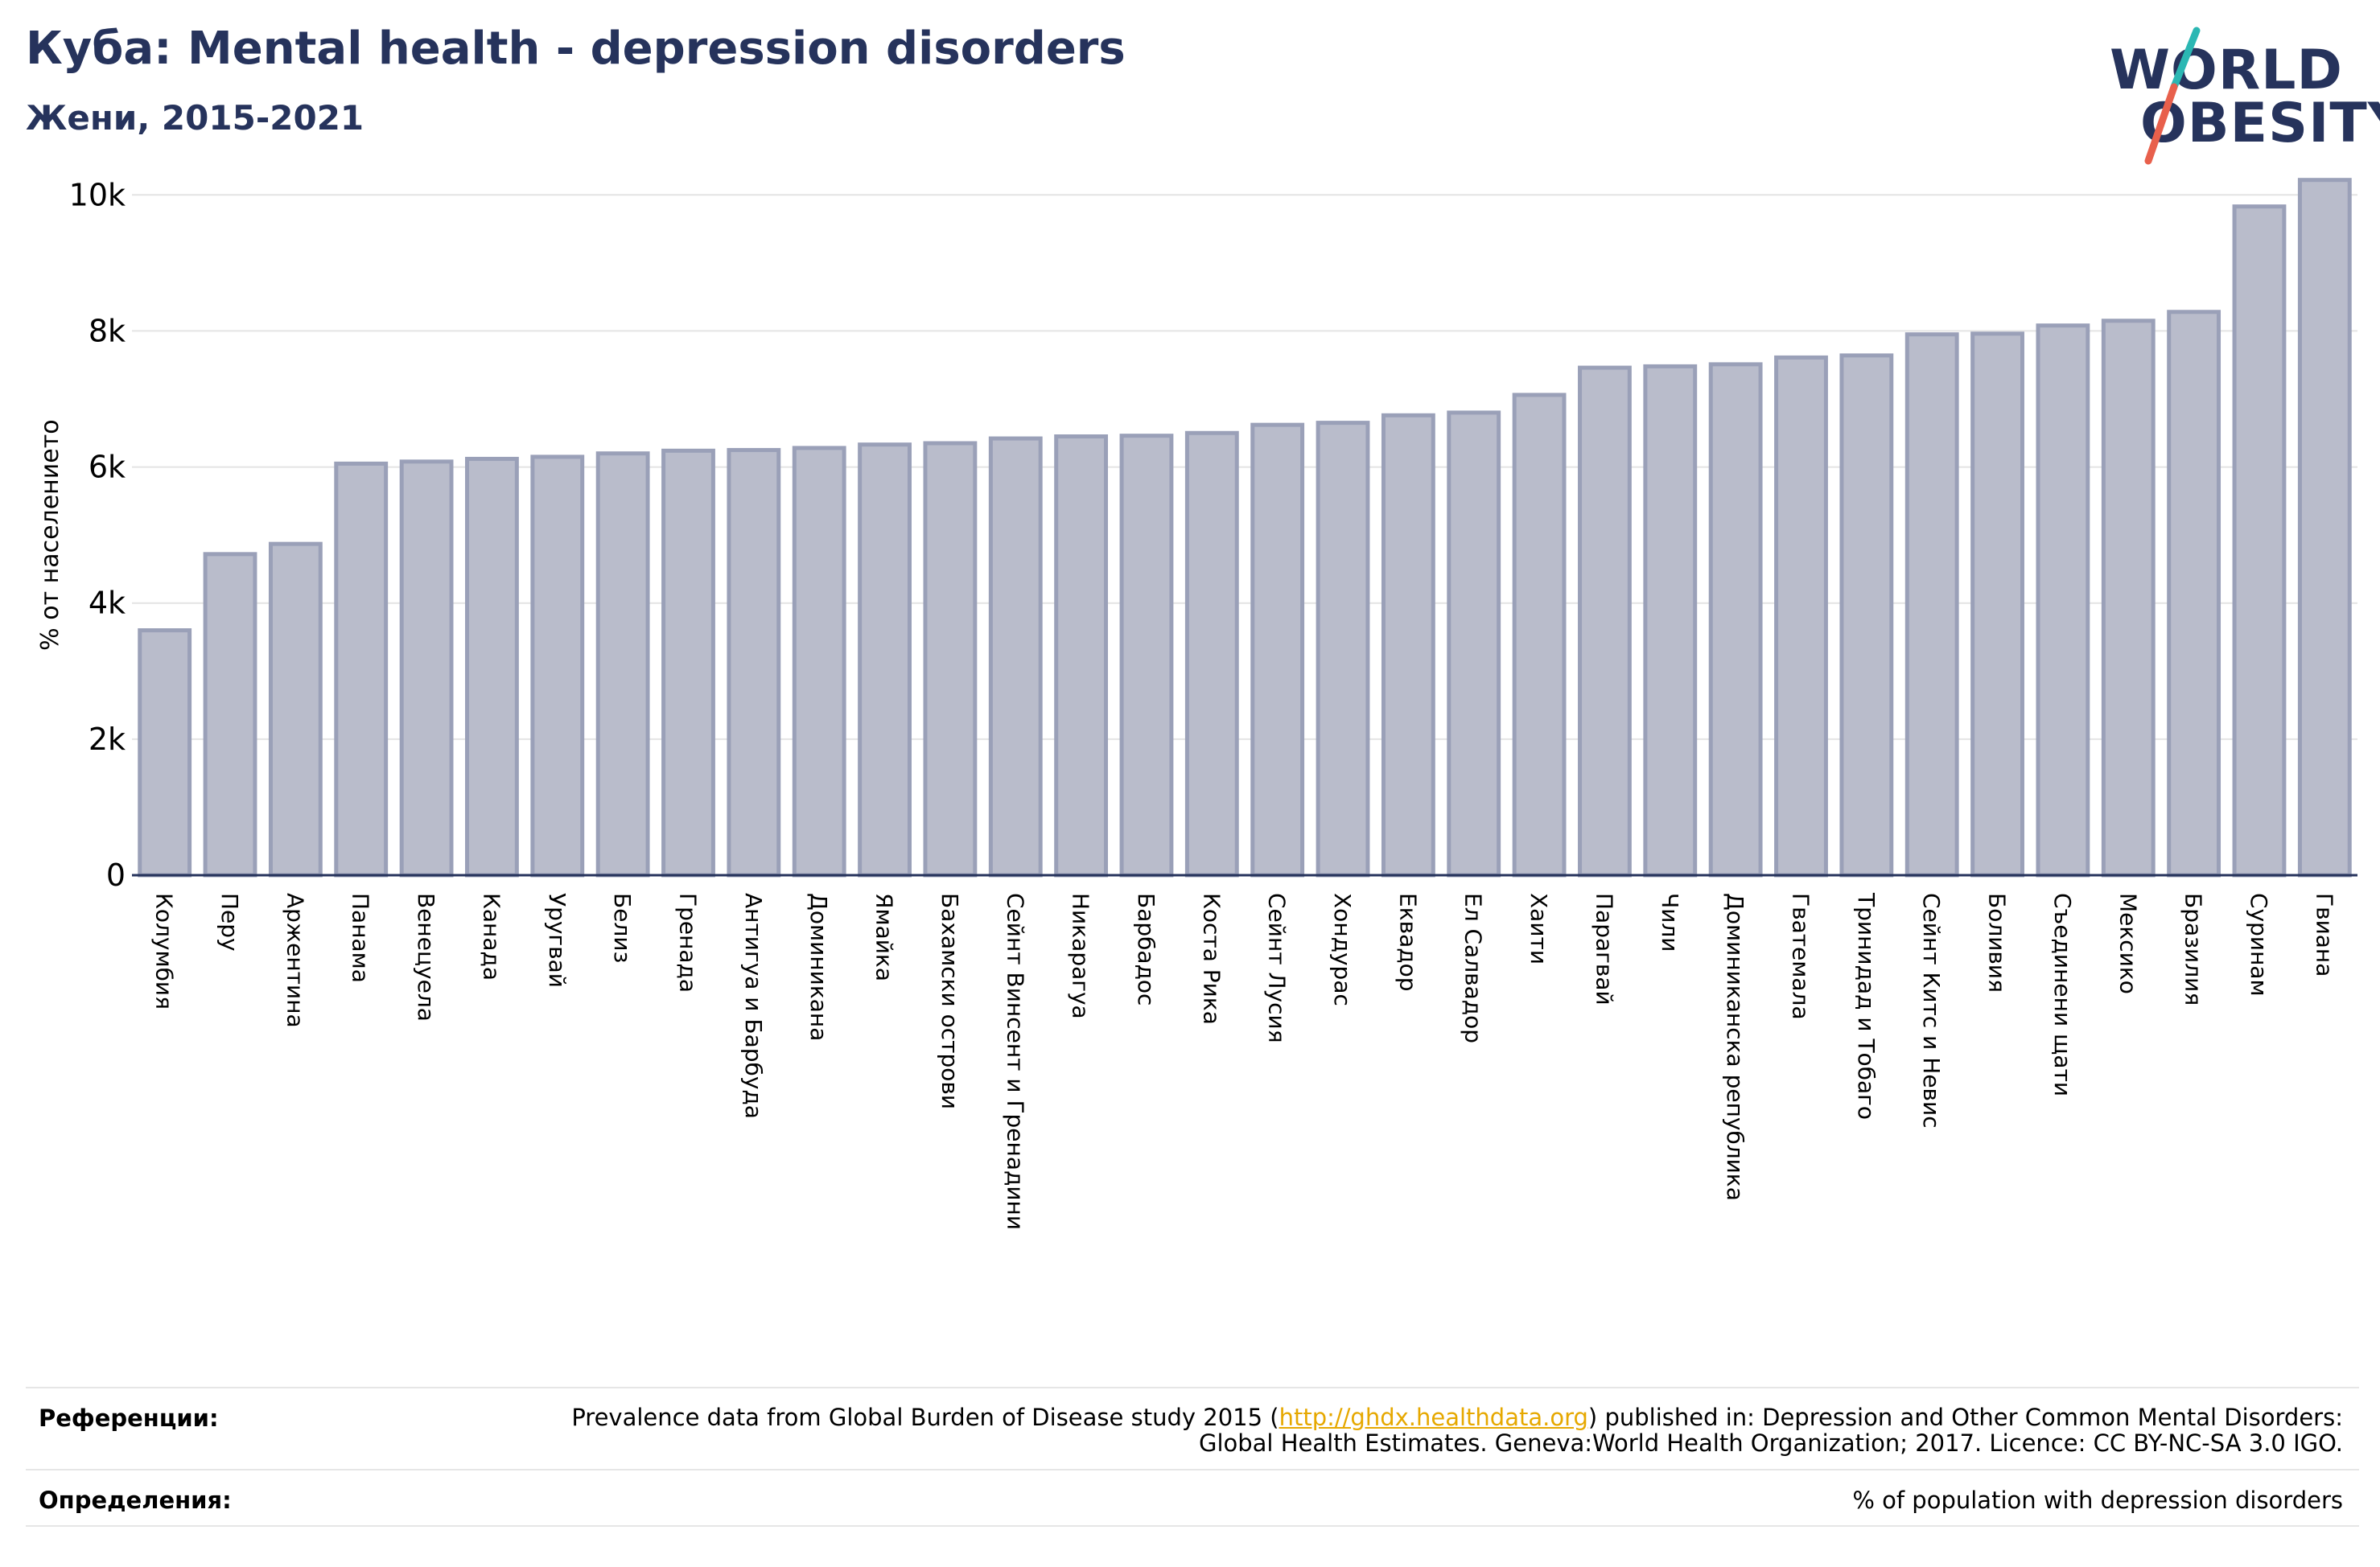  Describe the element at coordinates (1146, 949) in the screenshot. I see `x-tick-label: Барбадос` at that location.